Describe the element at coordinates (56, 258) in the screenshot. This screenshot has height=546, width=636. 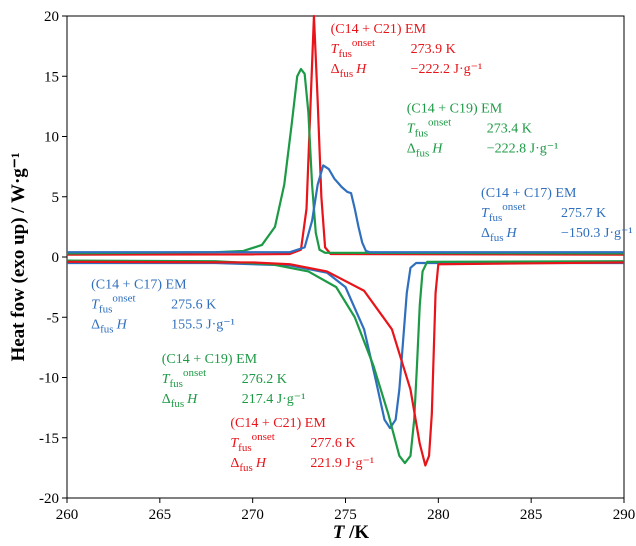
I see `y-tick-label: 0` at that location.